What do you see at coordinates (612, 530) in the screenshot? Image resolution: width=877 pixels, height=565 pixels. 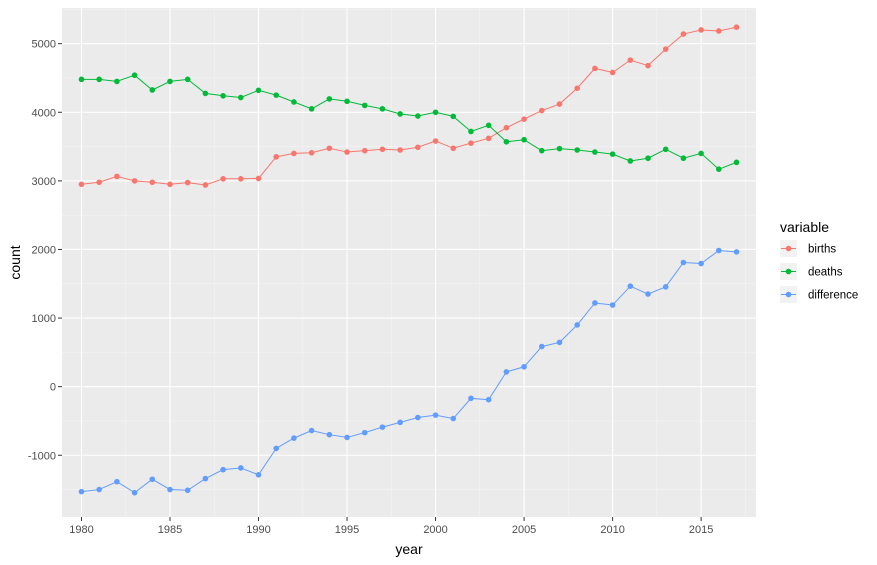 I see `x-tick-label: 2010` at bounding box center [612, 530].